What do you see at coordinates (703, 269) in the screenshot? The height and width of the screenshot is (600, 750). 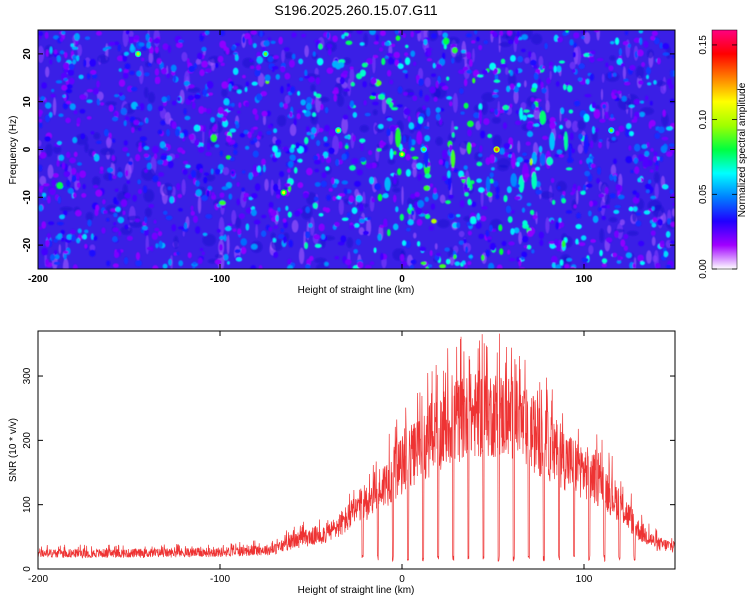 I see `colorbar-tick-label: 0.00` at bounding box center [703, 269].